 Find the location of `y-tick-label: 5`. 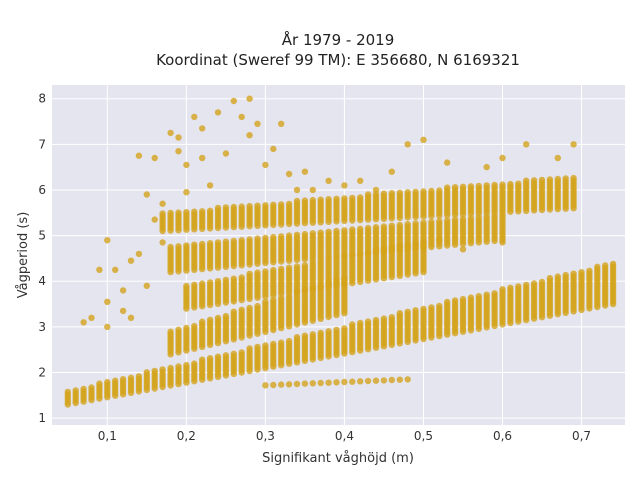

y-tick-label: 5 is located at coordinates (42, 236).